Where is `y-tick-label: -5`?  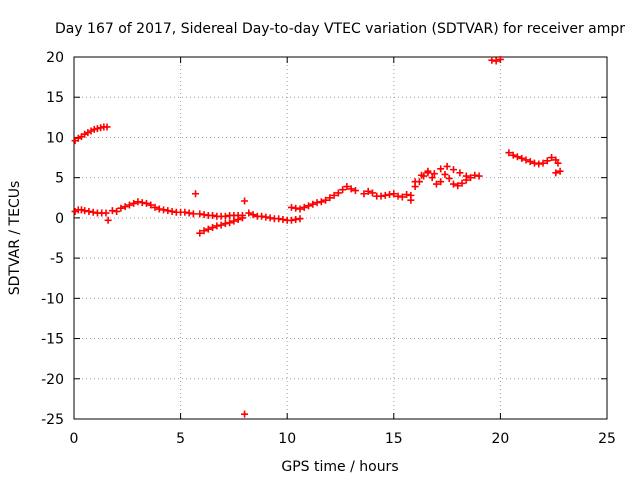 y-tick-label: -5 is located at coordinates (57, 259).